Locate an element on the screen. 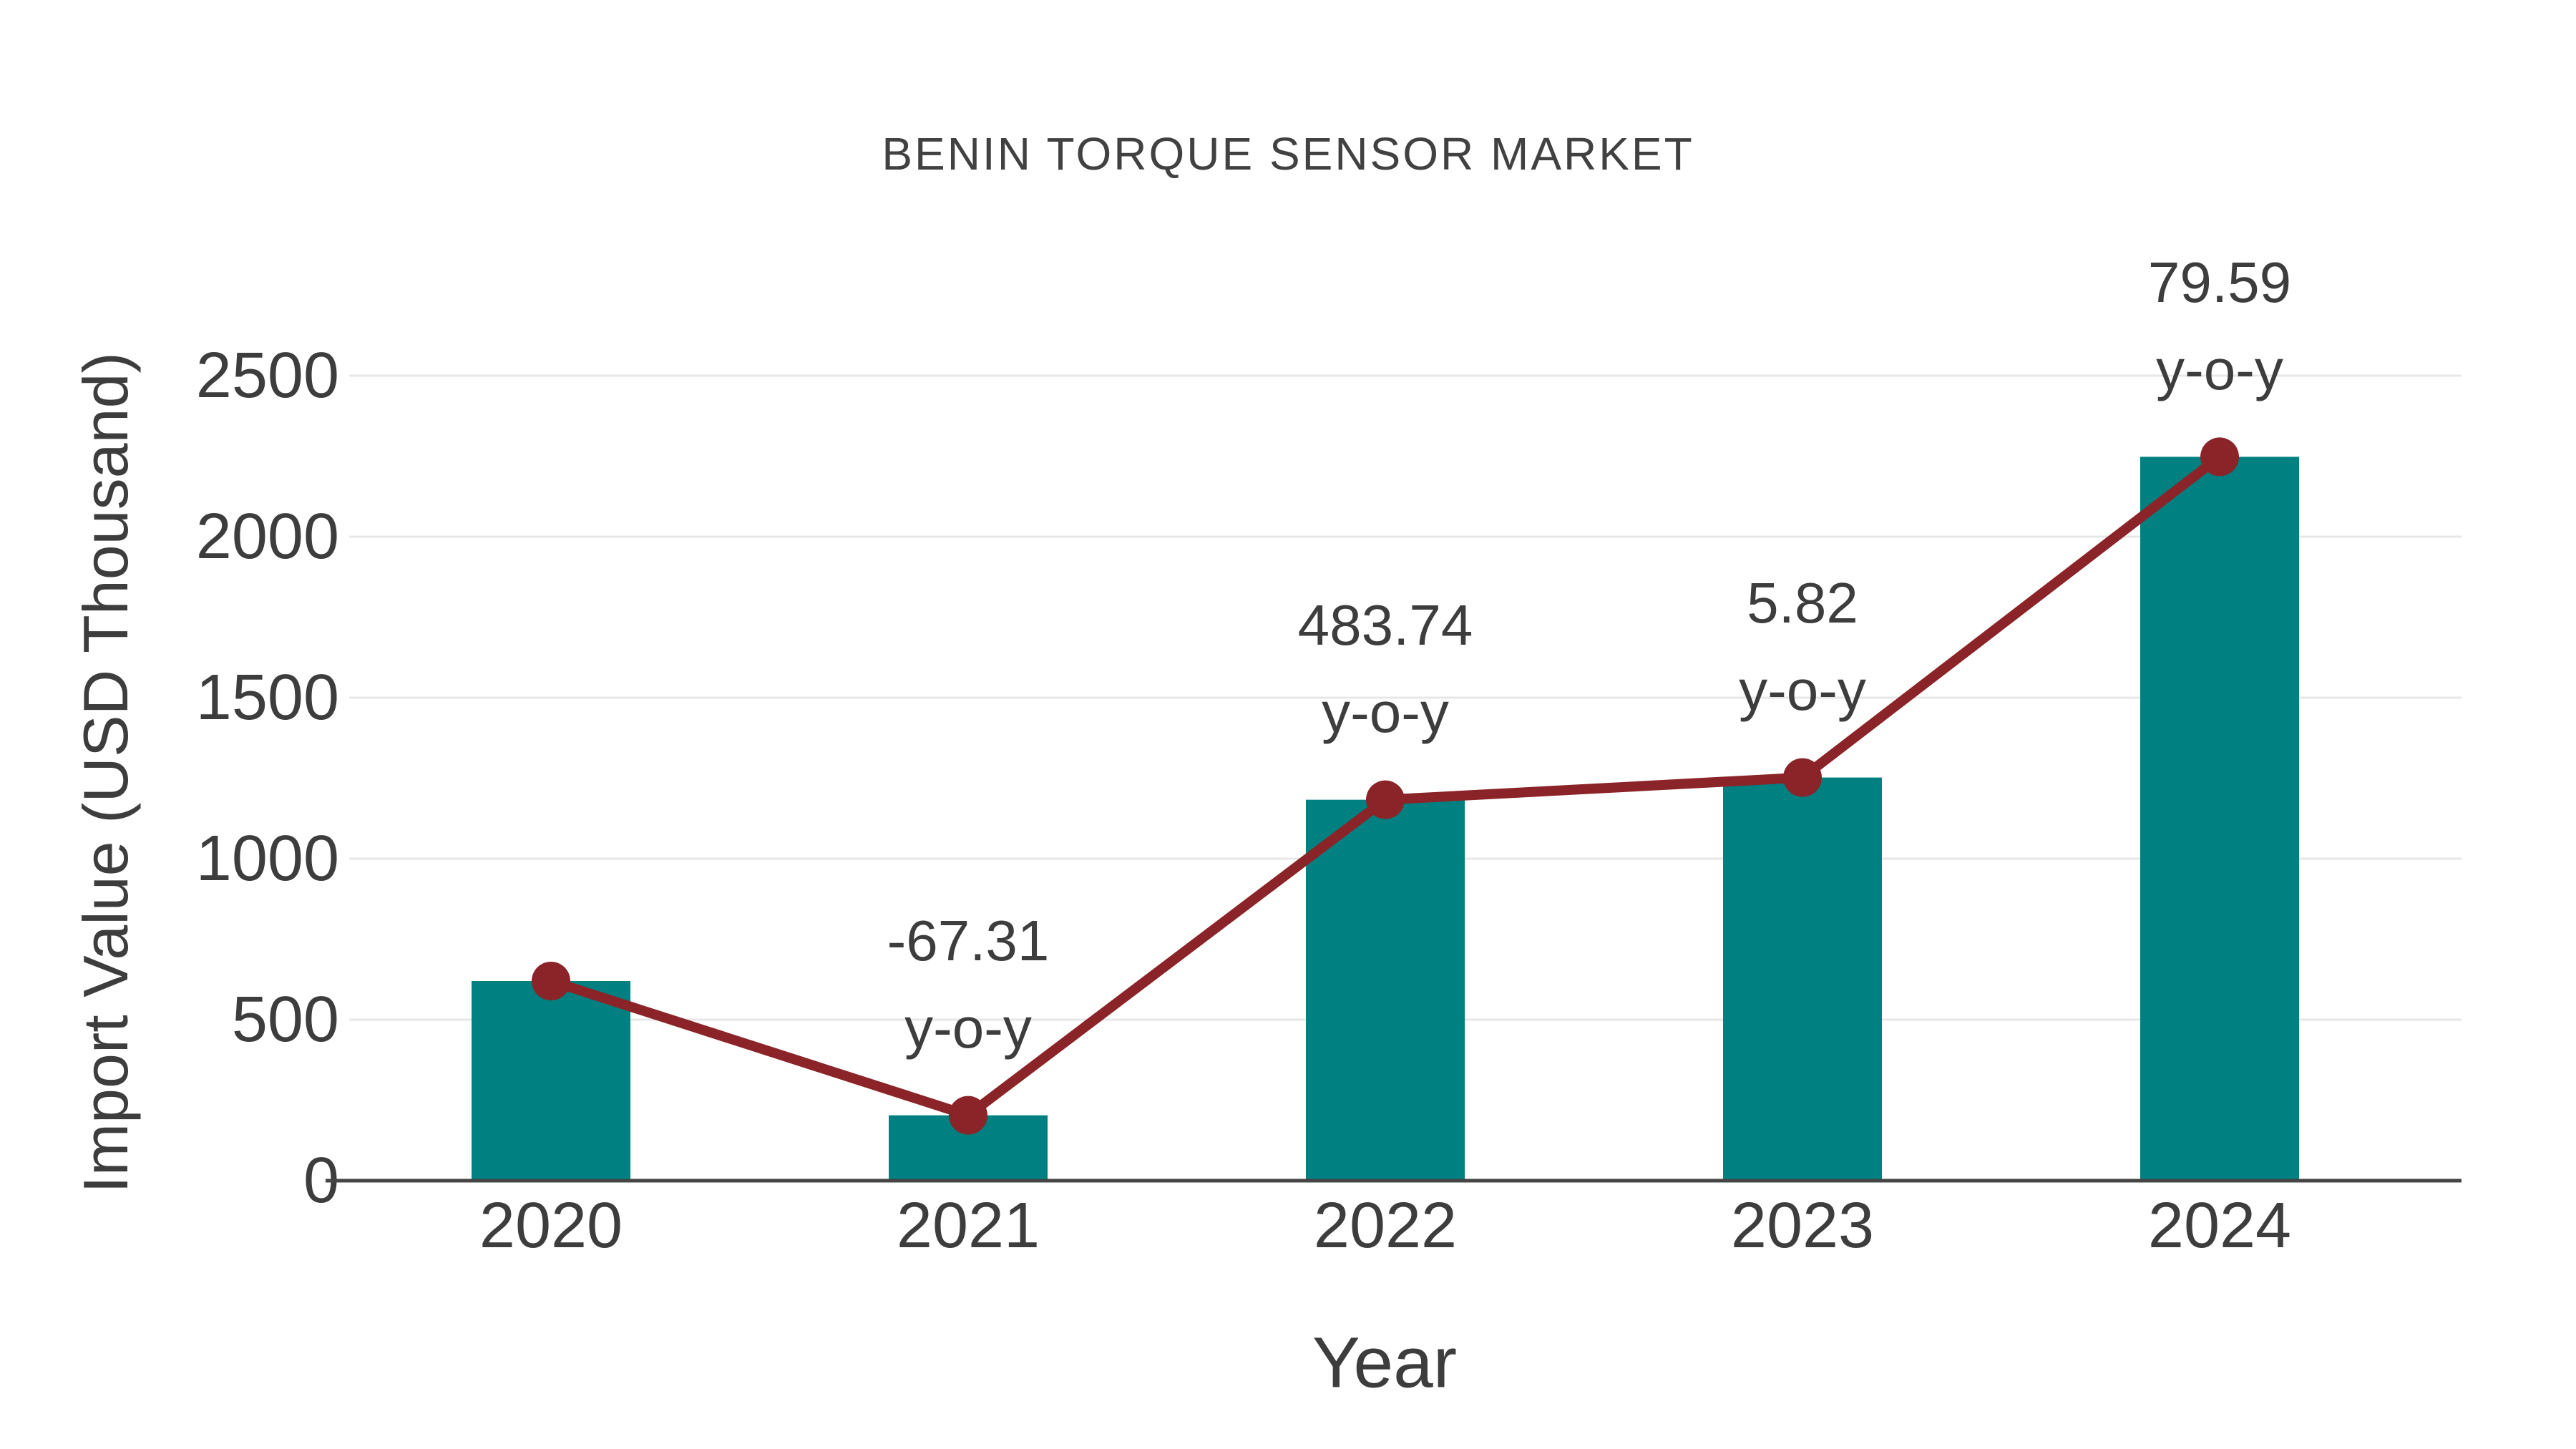  yoy-suffix-2023: y-o-y is located at coordinates (1802, 690).